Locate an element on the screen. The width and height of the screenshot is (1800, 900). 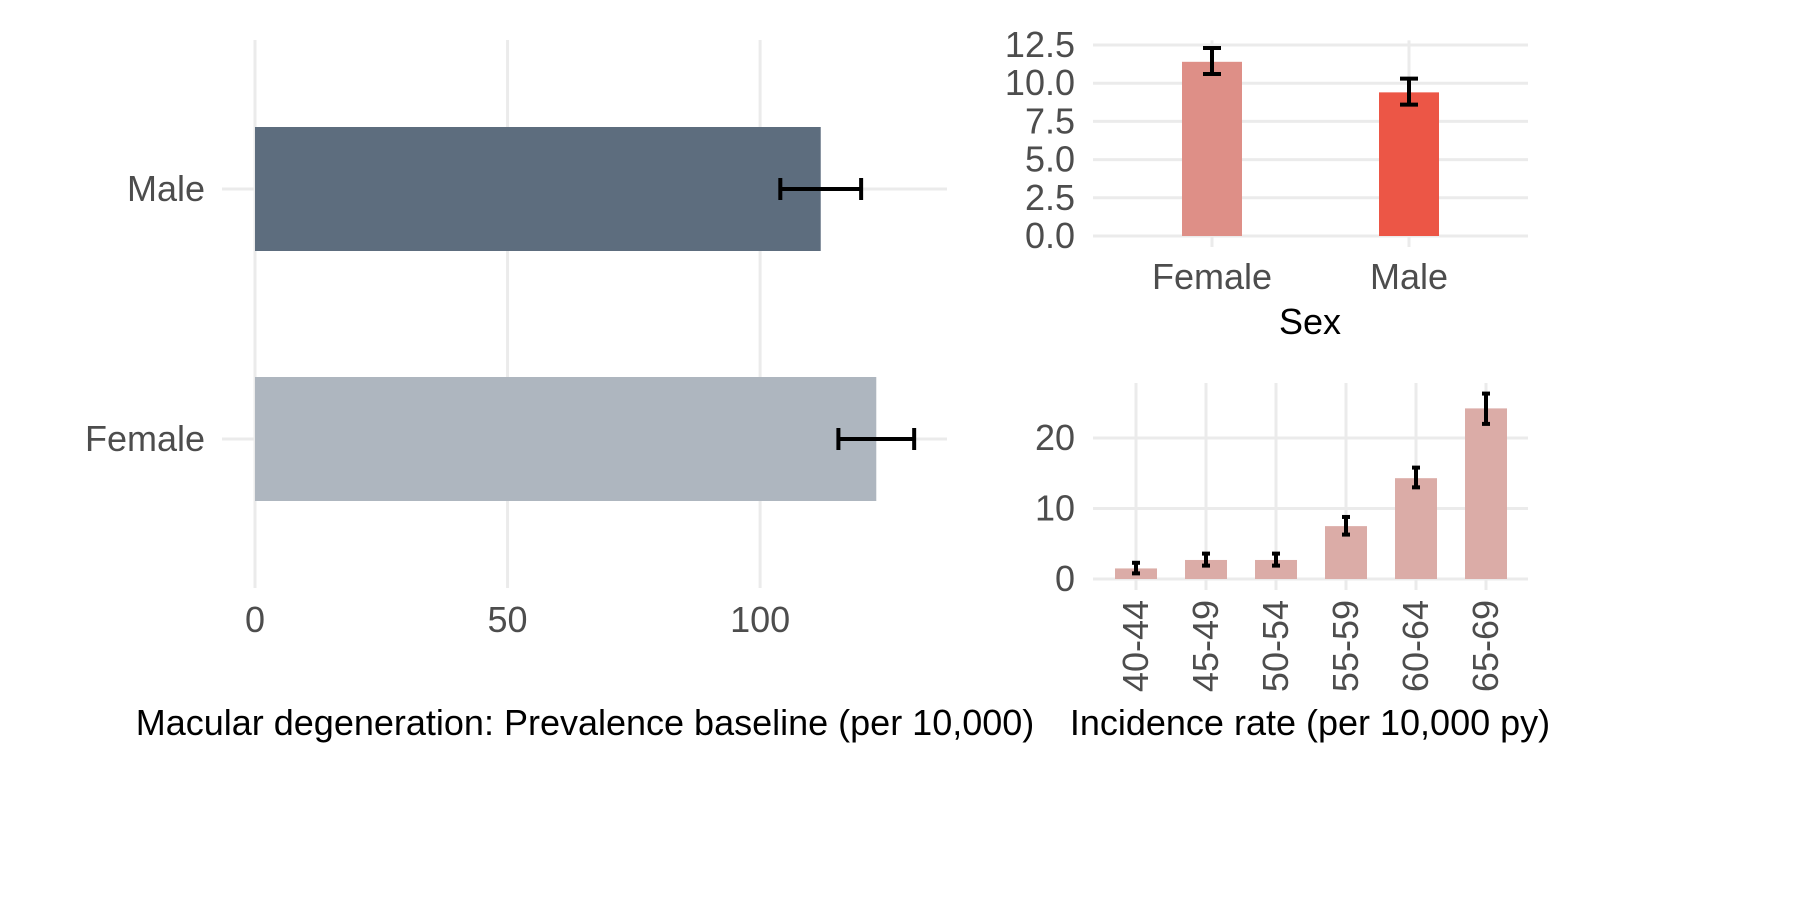
prev-x-tick-label: 50 is located at coordinates (508, 619).